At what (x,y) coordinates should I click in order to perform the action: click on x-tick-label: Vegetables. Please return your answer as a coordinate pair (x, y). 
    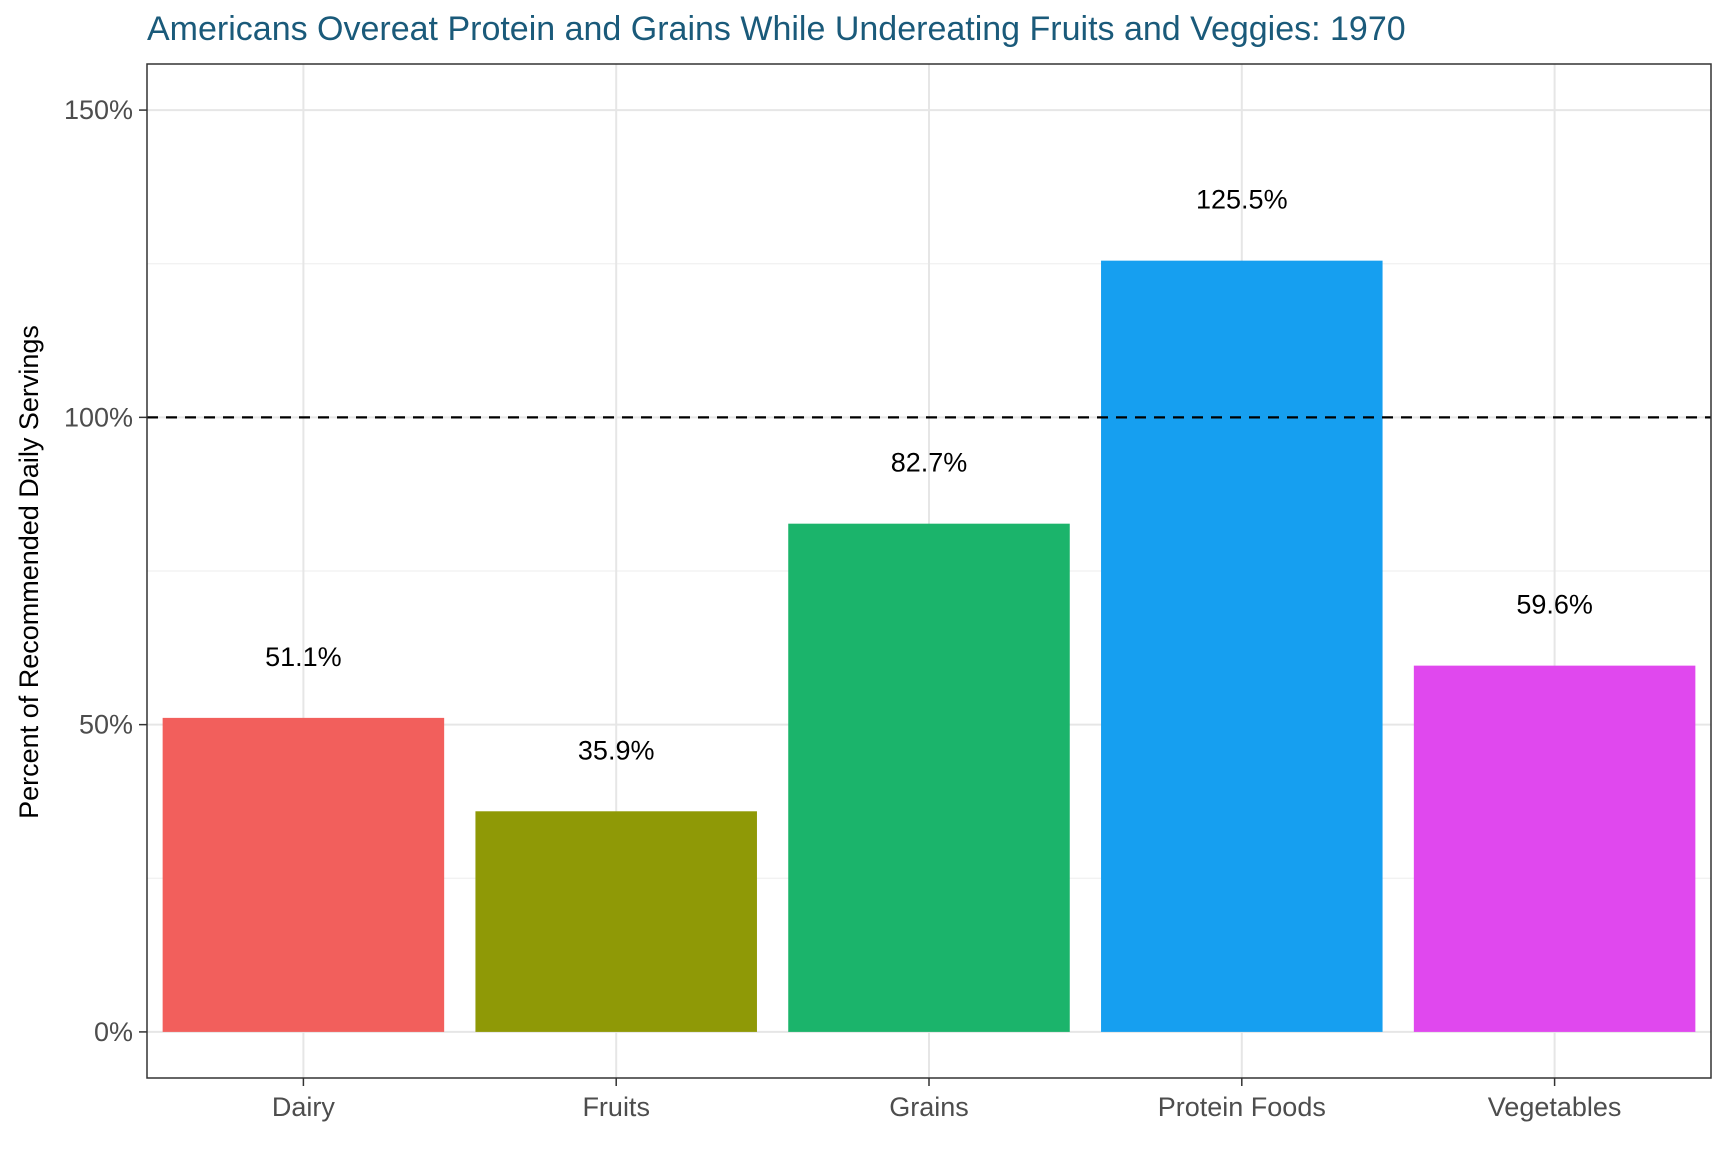
    Looking at the image, I should click on (1555, 1107).